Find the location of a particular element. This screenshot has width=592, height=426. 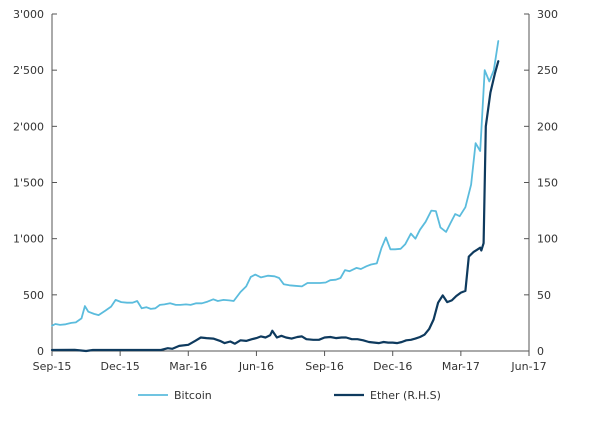

y-right-tick-label: 200 is located at coordinates (547, 126).